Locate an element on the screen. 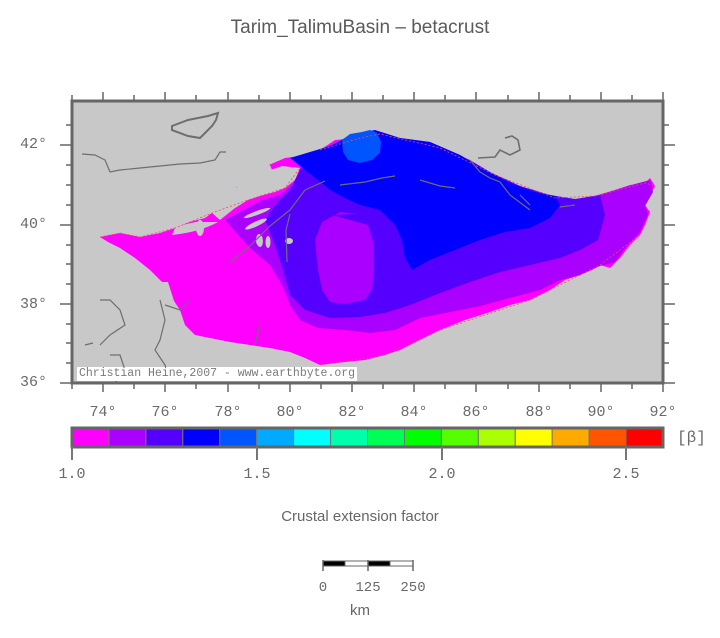 This screenshot has height=638, width=720. colorbar-unit: [β] is located at coordinates (691, 438).